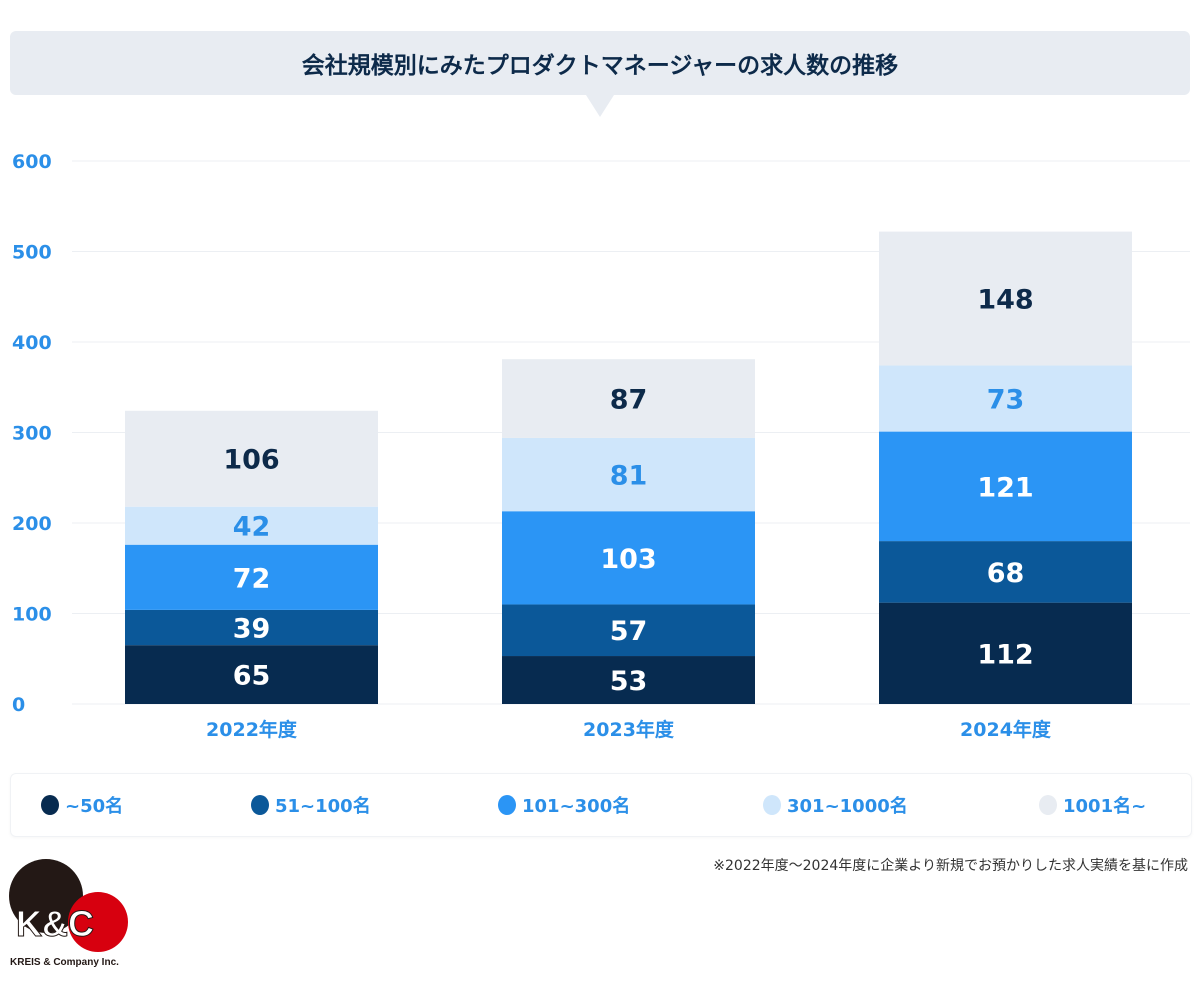 The width and height of the screenshot is (1200, 994). I want to click on data-label: 81, so click(629, 476).